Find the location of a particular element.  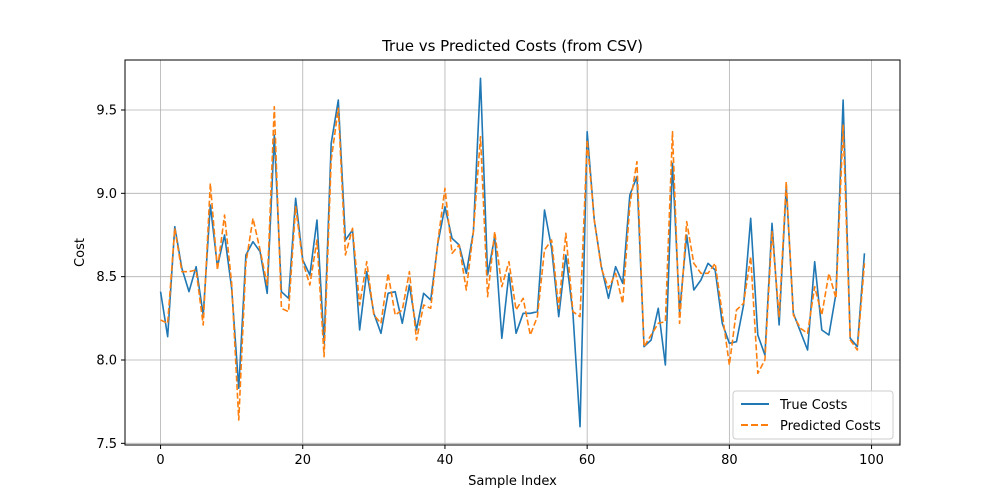

y-tick-label: 9.5 is located at coordinates (106, 111).